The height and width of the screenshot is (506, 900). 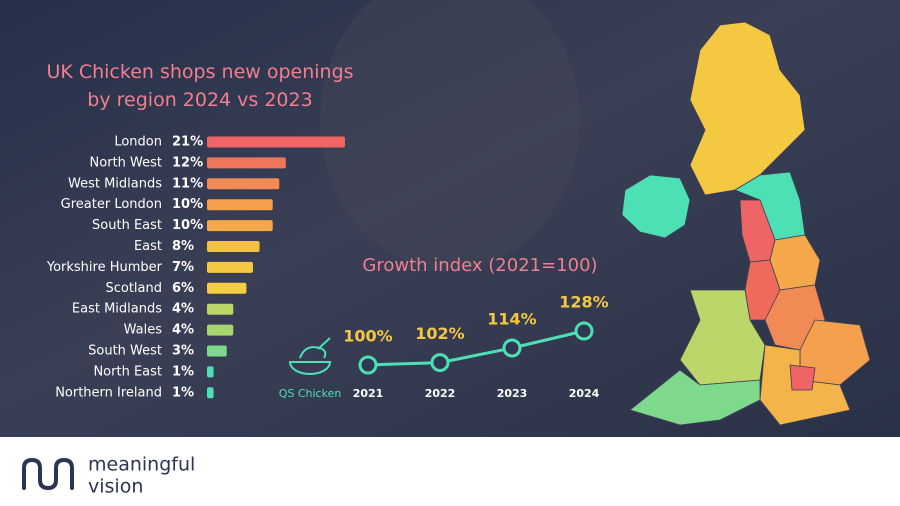 What do you see at coordinates (183, 288) in the screenshot?
I see `value-label: 6%` at bounding box center [183, 288].